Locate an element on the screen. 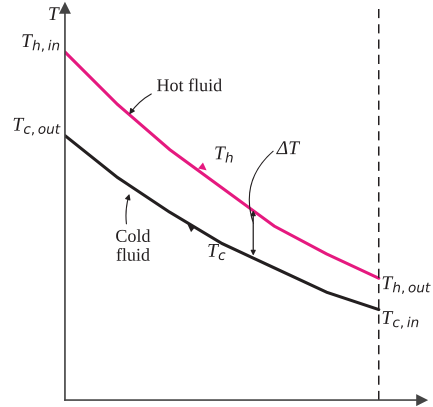 The image size is (433, 407). legend-label: Cold fluid is located at coordinates (133, 245).